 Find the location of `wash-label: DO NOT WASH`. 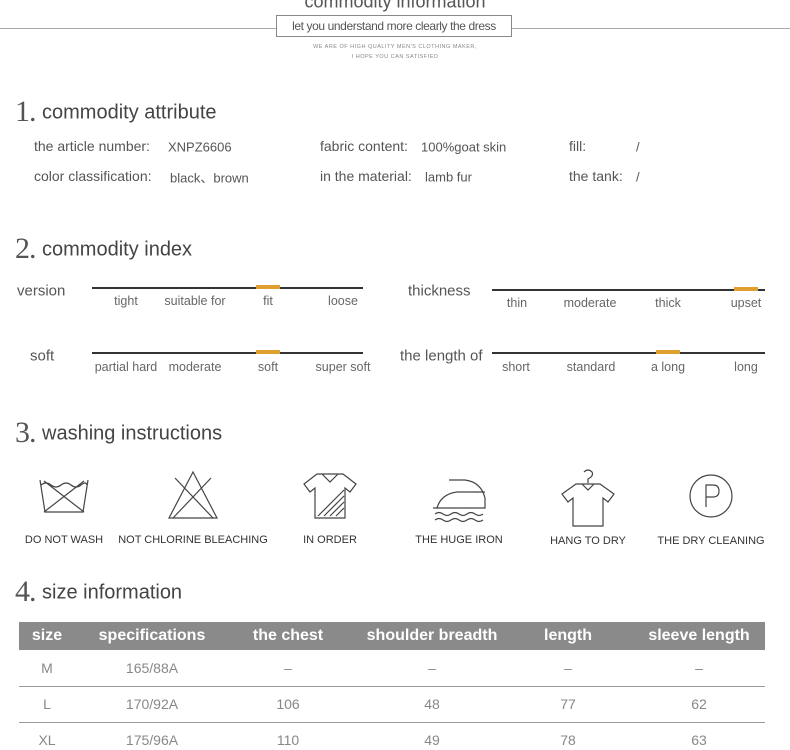

wash-label: DO NOT WASH is located at coordinates (64, 540).